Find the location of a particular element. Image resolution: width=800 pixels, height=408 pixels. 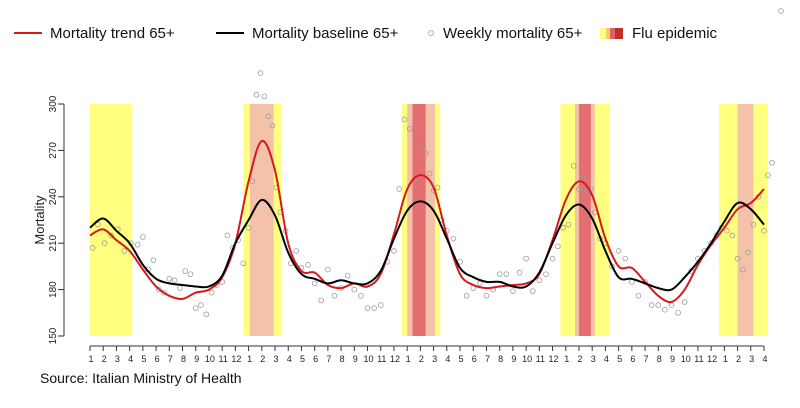

y-axis-label: Mortality is located at coordinates (39, 220).